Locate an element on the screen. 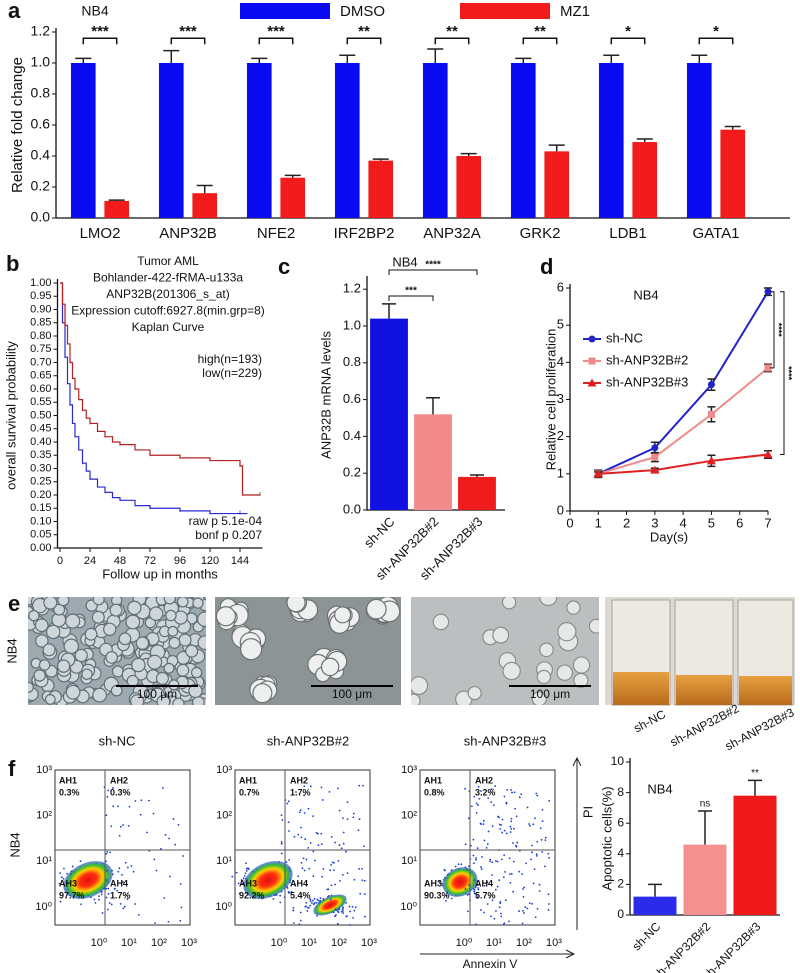 Image resolution: width=800 pixels, height=973 pixels. cells is located at coordinates (313, 651).